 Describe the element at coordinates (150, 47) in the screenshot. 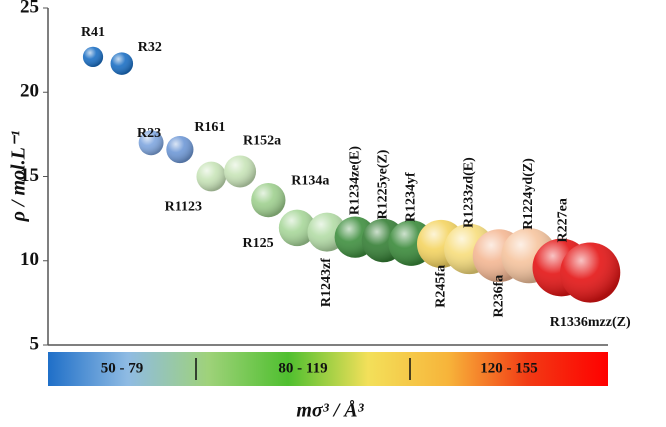

I see `point-label: R32` at that location.